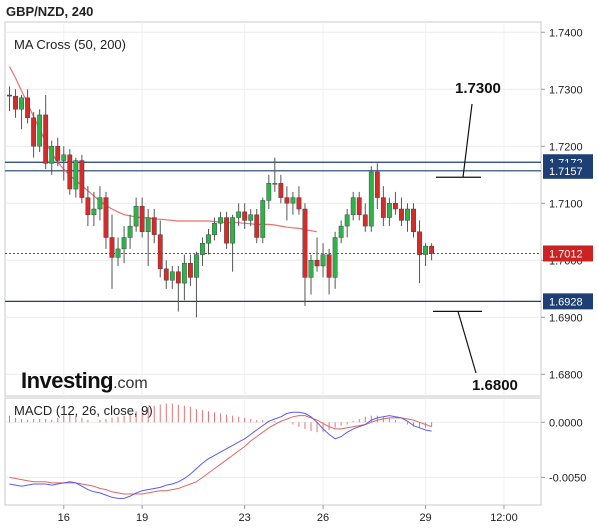 The width and height of the screenshot is (598, 530). What do you see at coordinates (566, 375) in the screenshot?
I see `price-tick-label: 1.6800` at bounding box center [566, 375].